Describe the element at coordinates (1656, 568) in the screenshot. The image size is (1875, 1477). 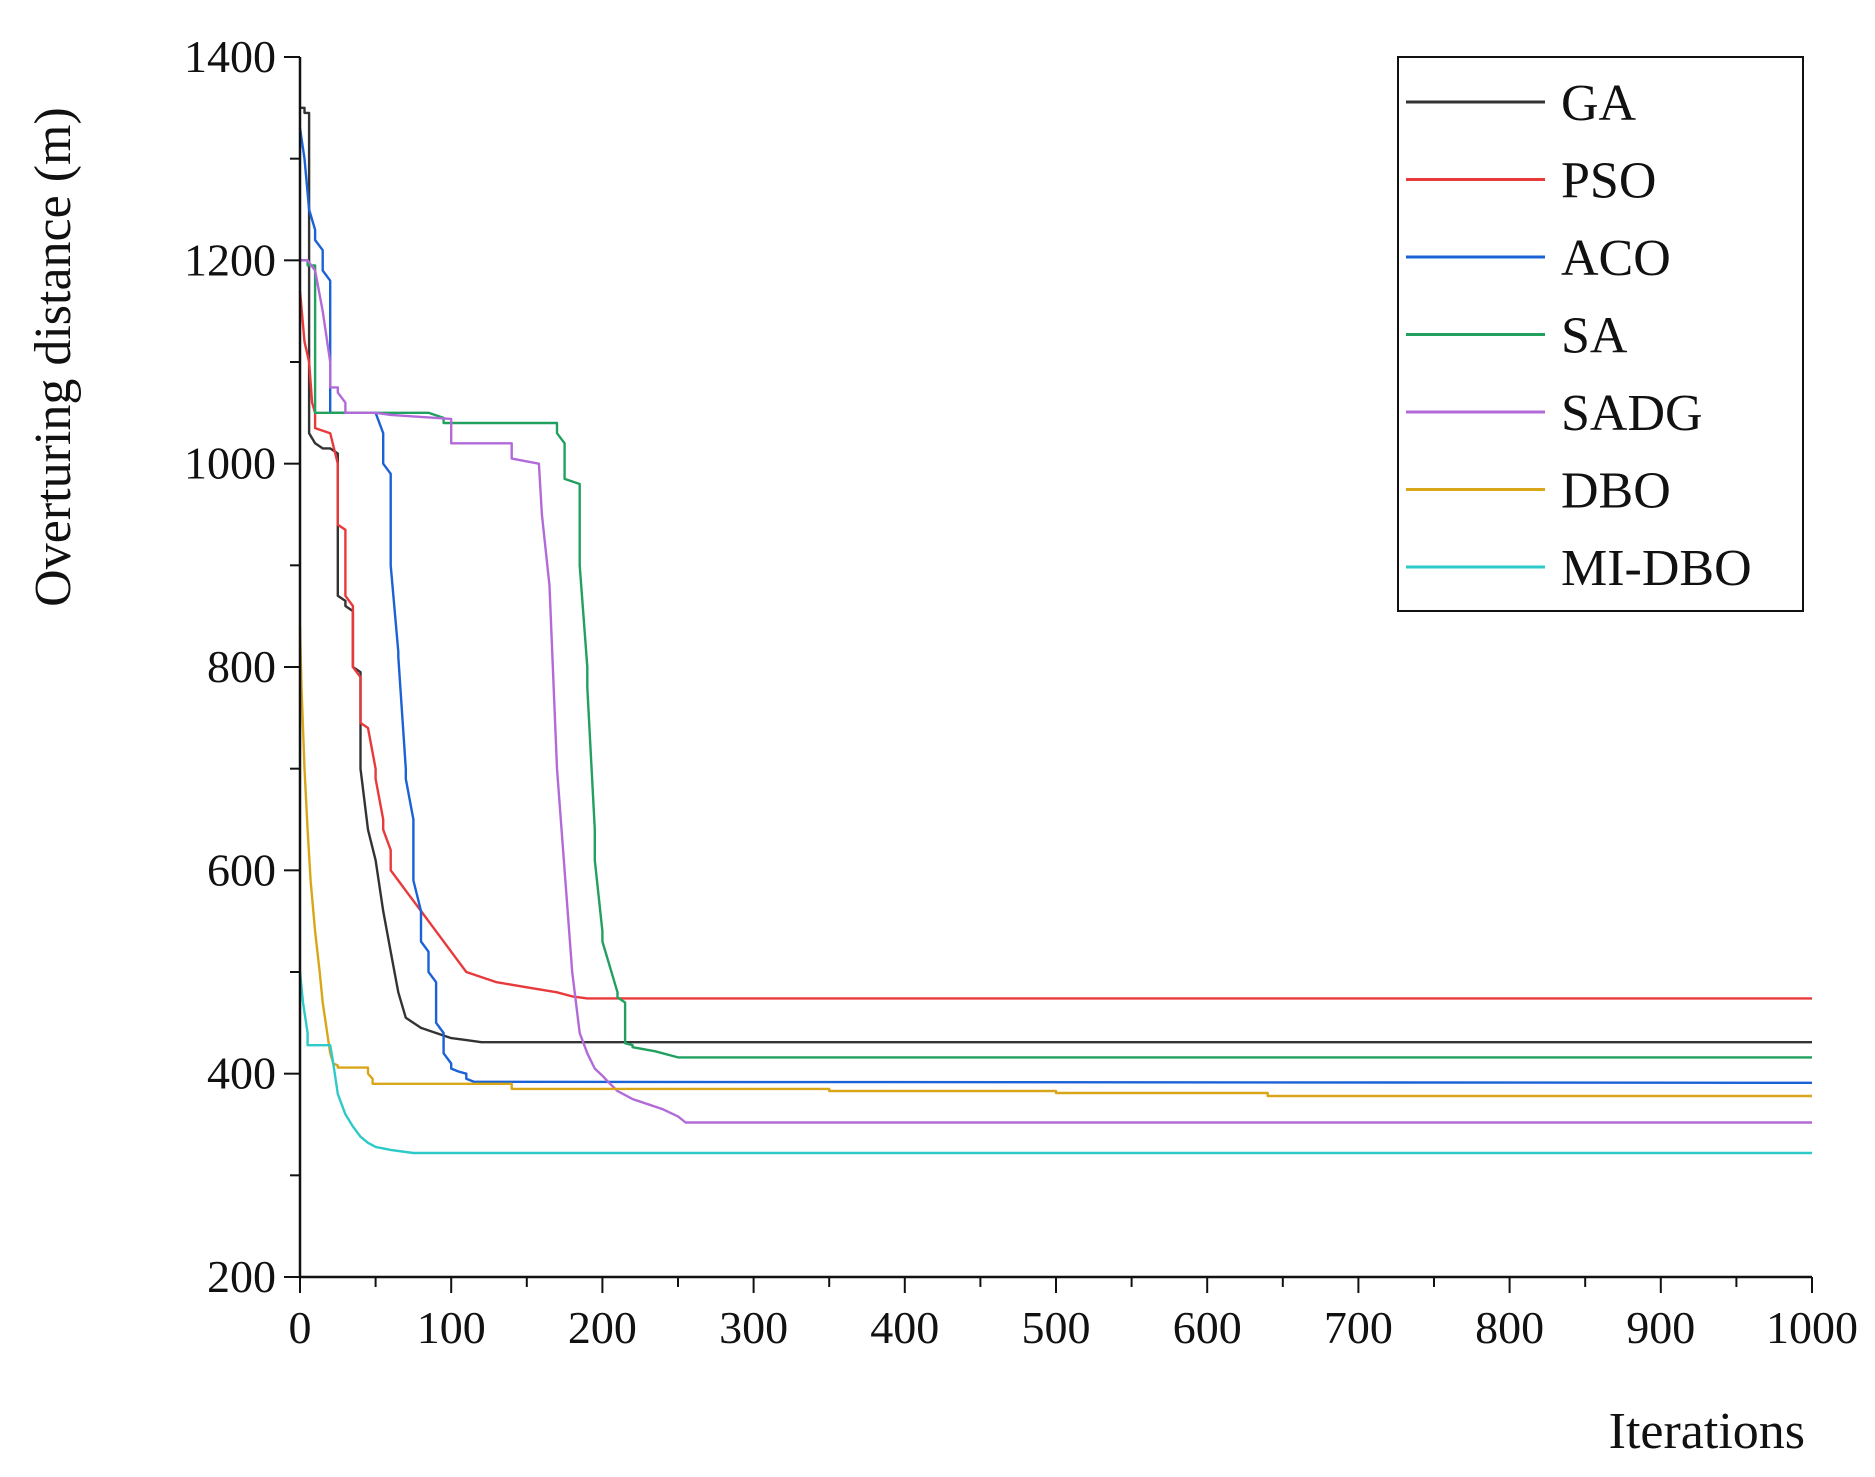
I see `legend-label-mi-dbo: MI-DBO` at that location.